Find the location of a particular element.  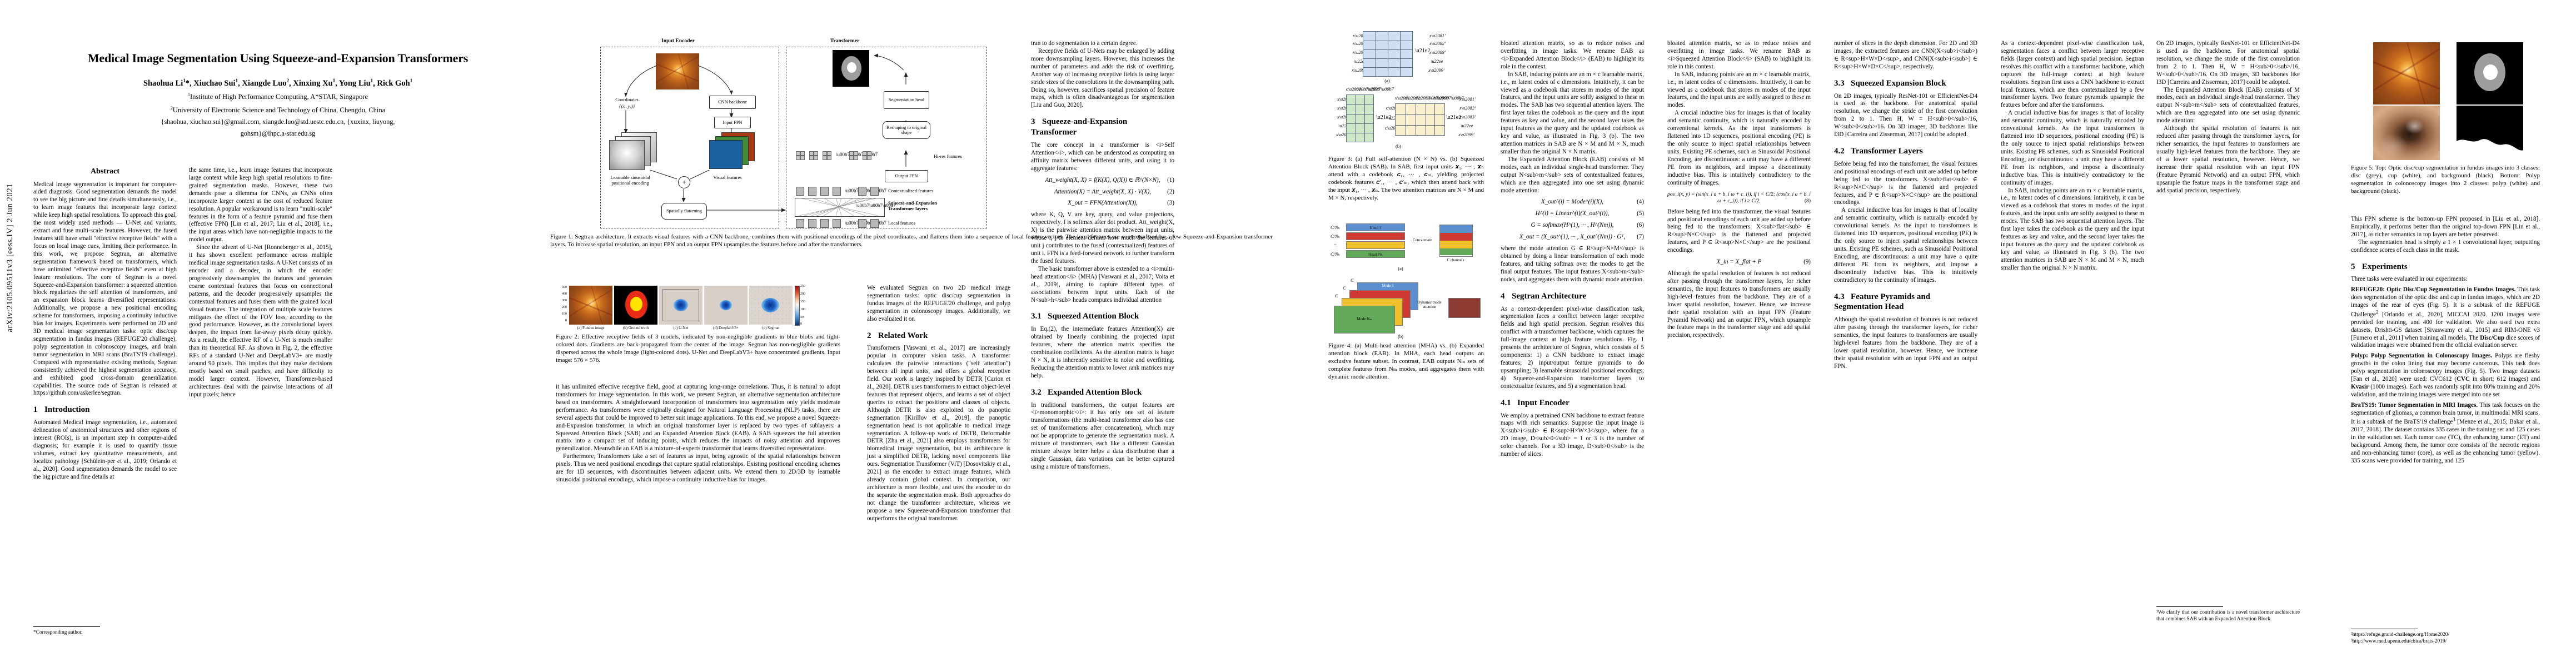

figure1-transformer-box is located at coordinates (886, 137).